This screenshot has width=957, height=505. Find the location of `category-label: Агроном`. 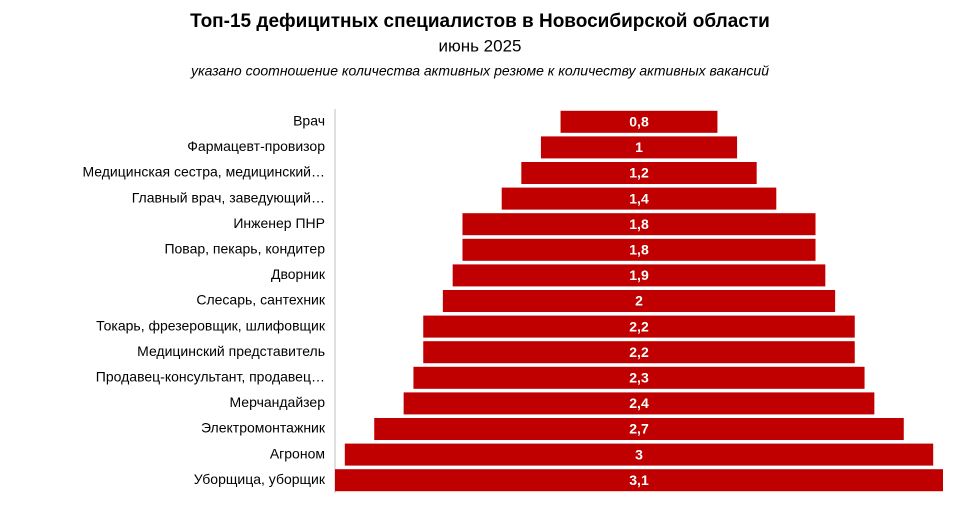

category-label: Агроном is located at coordinates (297, 453).